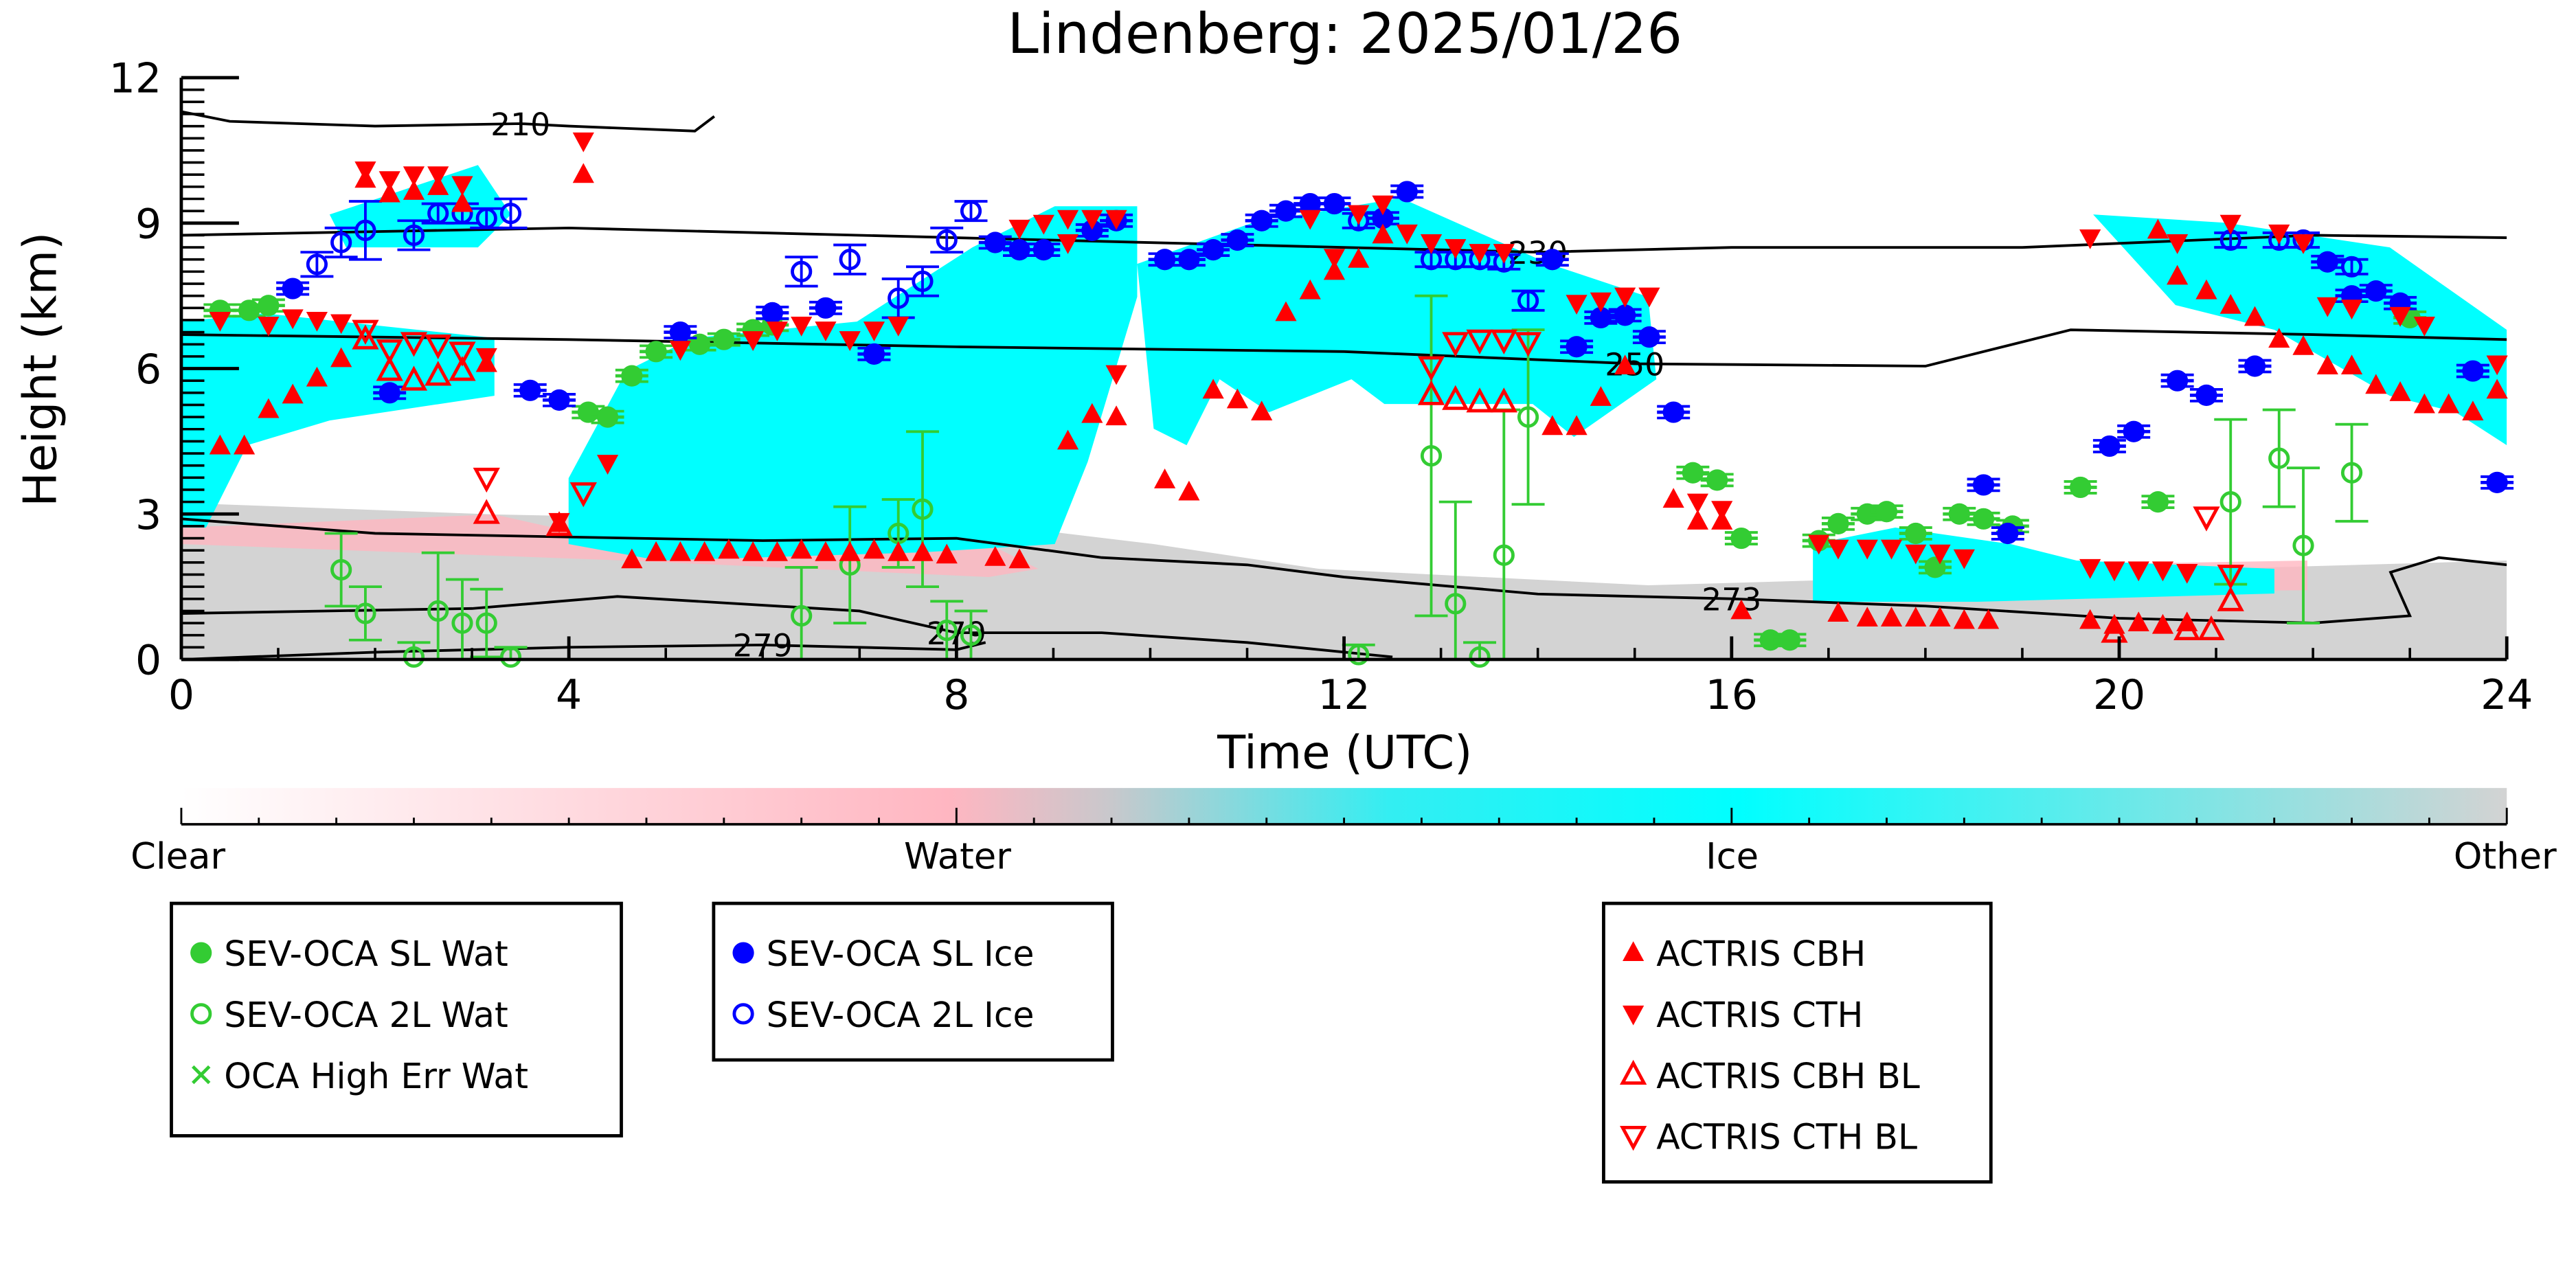 This screenshot has height=1288, width=2576. I want to click on y-tick-label: 12, so click(135, 79).